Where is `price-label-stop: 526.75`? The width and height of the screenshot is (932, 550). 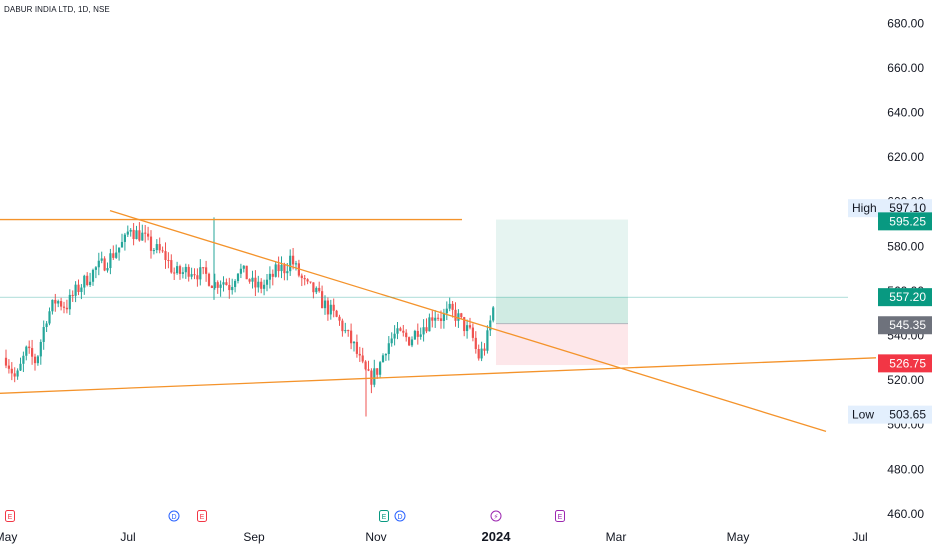 price-label-stop: 526.75 is located at coordinates (905, 363).